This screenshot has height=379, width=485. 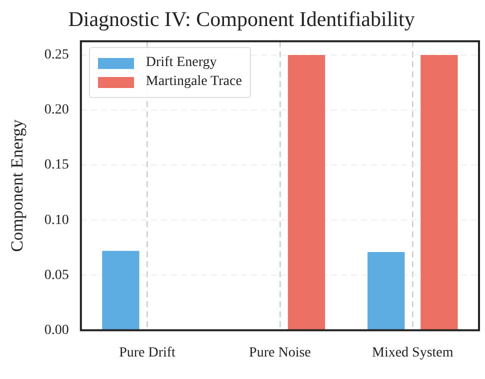 What do you see at coordinates (194, 82) in the screenshot?
I see `legend-label: Martingale Trace` at bounding box center [194, 82].